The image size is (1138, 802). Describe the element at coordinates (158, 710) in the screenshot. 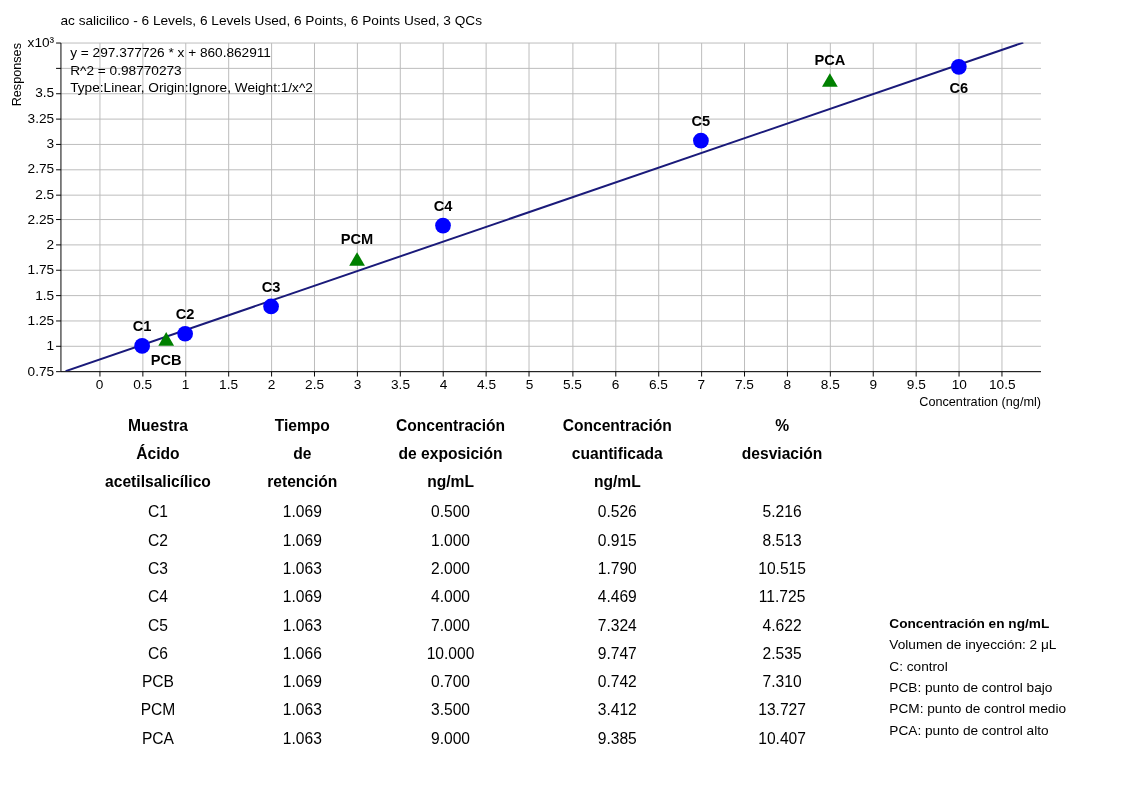

I see `text: PCM` at that location.